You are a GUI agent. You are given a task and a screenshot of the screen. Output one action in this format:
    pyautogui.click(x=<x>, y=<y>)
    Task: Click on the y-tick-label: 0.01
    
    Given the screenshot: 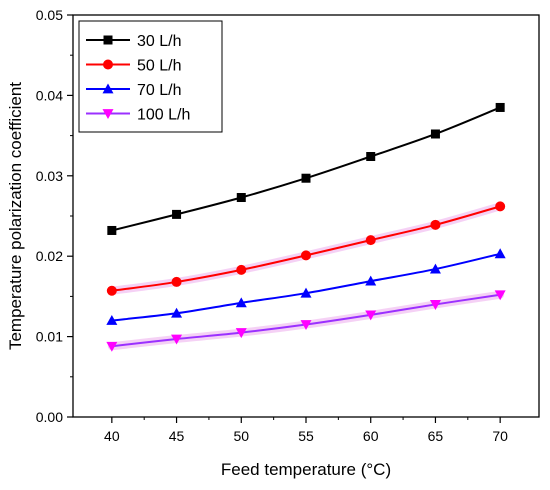 What is the action you would take?
    pyautogui.click(x=49, y=337)
    